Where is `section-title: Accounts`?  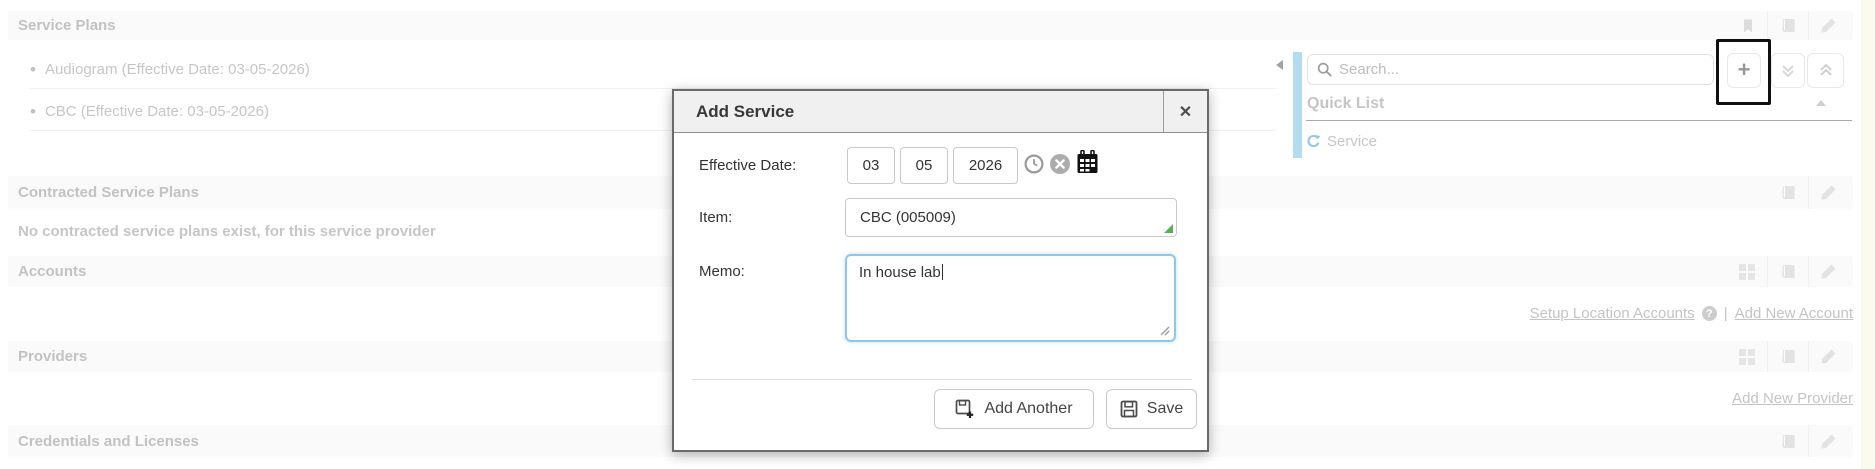 section-title: Accounts is located at coordinates (52, 271).